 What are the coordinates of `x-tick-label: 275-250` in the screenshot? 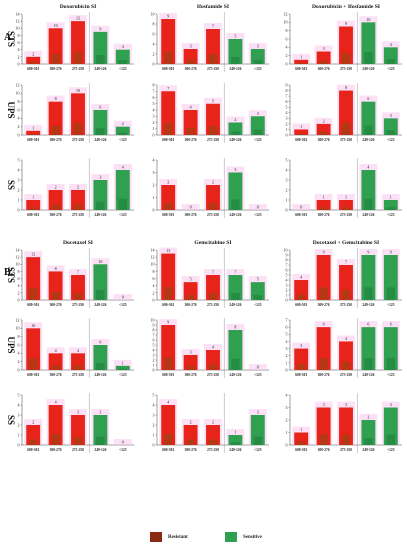 It's located at (78, 305).